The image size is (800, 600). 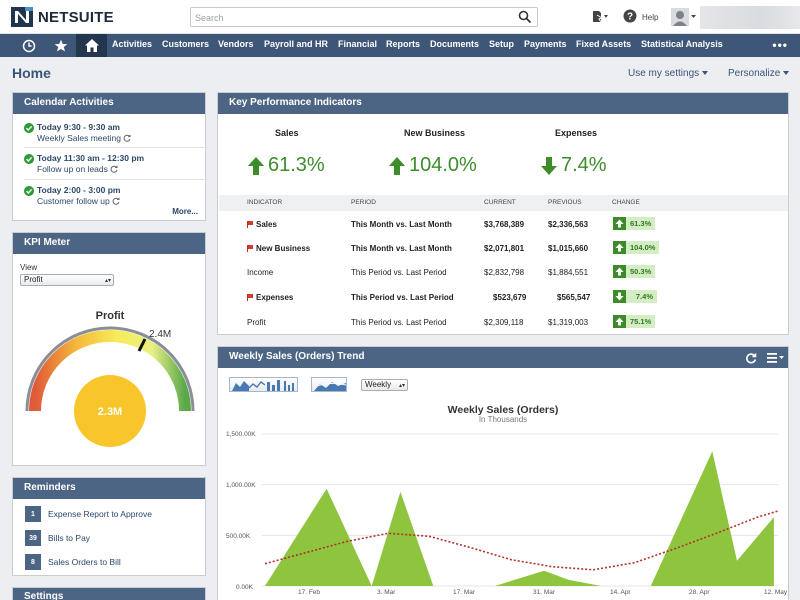 I want to click on reminder-item: 39 Bills to Pay, so click(x=57, y=538).